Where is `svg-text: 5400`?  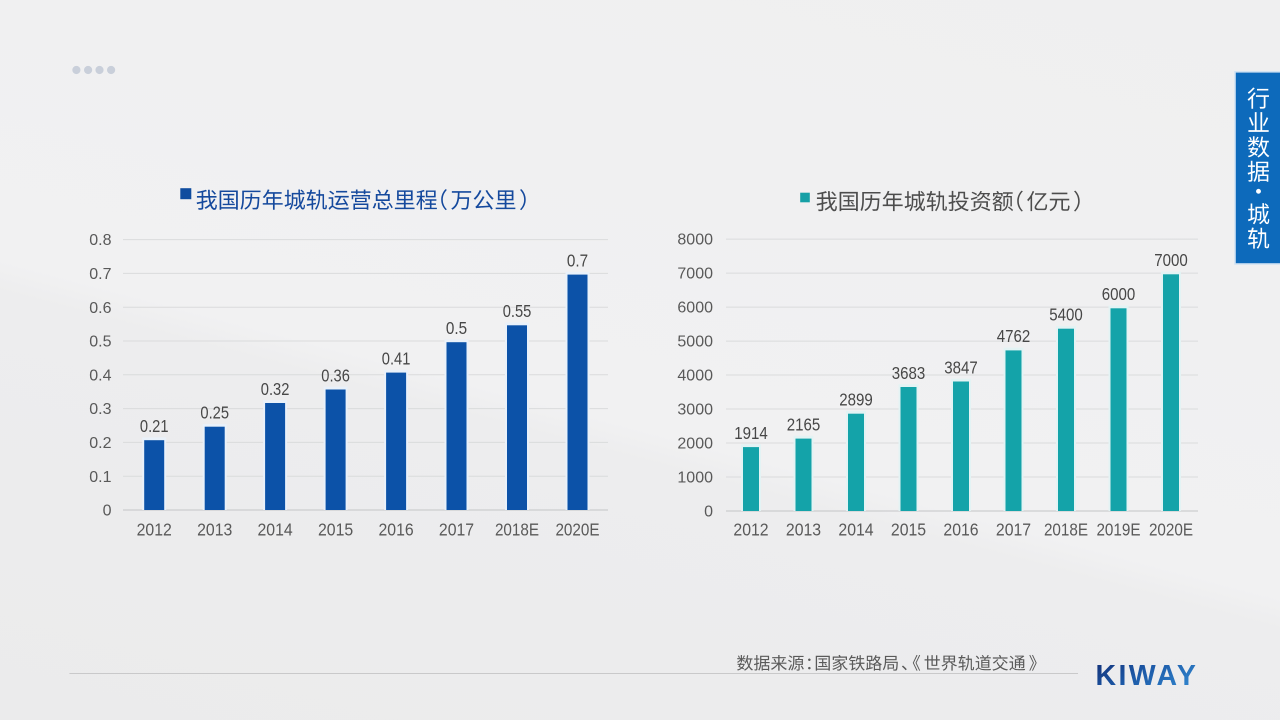
svg-text: 5400 is located at coordinates (1066, 315).